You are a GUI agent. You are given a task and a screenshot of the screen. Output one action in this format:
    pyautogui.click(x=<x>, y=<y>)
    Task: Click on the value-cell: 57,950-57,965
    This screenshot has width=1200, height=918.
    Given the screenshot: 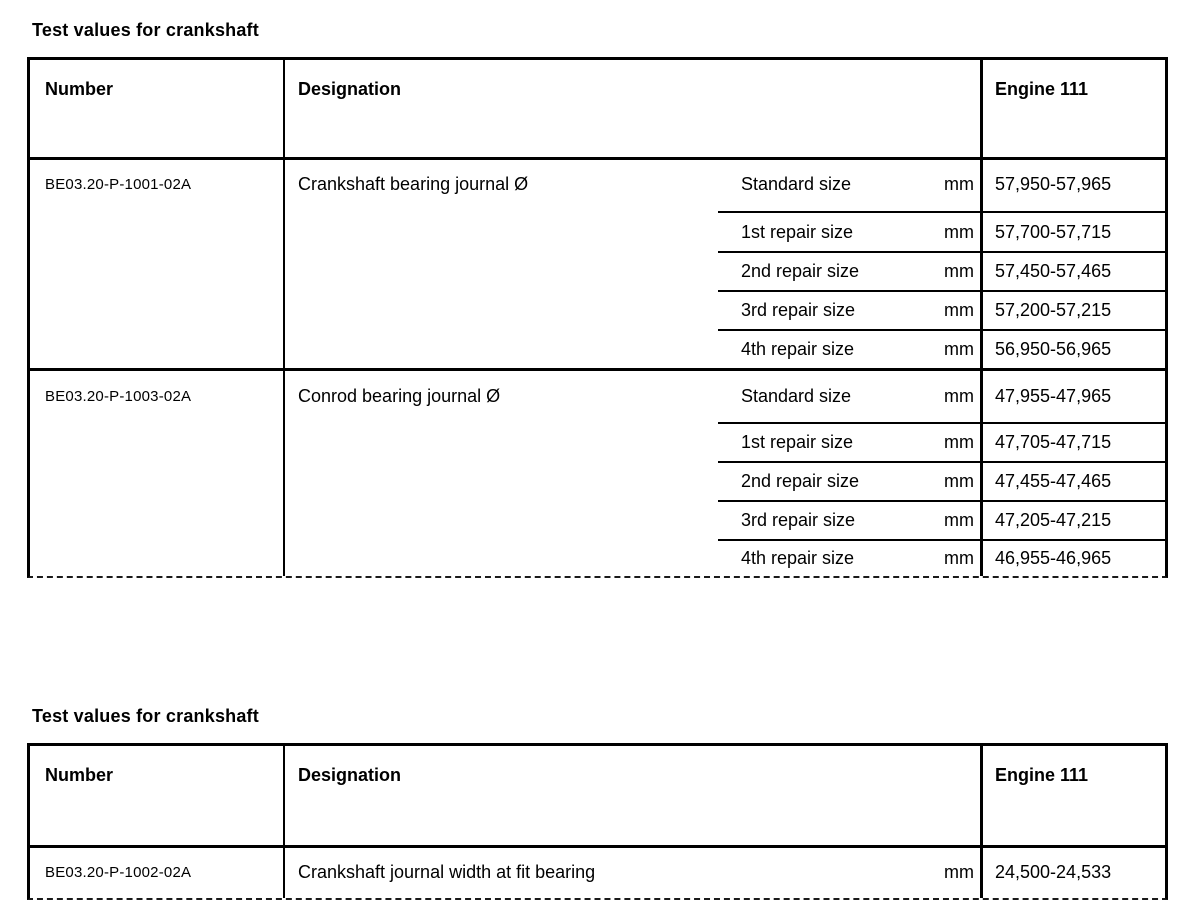 What is the action you would take?
    pyautogui.click(x=1053, y=184)
    